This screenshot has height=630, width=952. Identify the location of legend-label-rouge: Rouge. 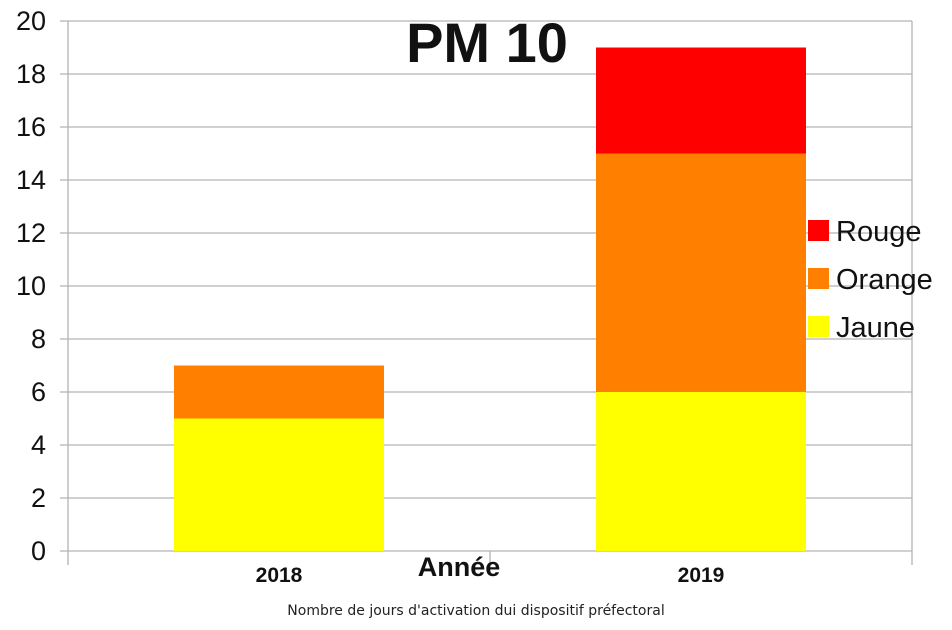
(878, 232).